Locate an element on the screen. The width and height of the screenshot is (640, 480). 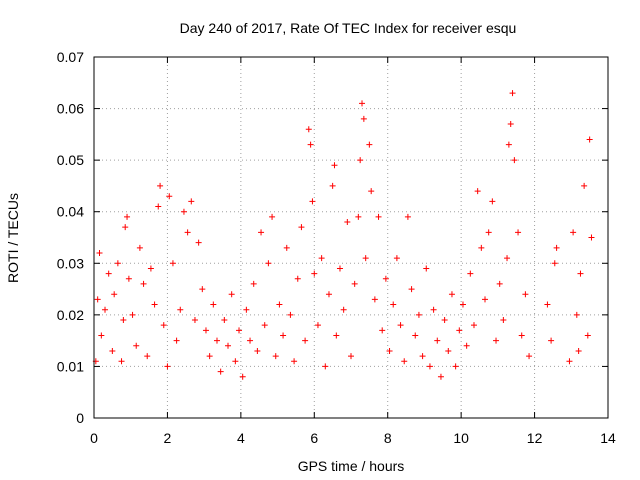
y-axis-label: ROTI / TECUs is located at coordinates (13, 238).